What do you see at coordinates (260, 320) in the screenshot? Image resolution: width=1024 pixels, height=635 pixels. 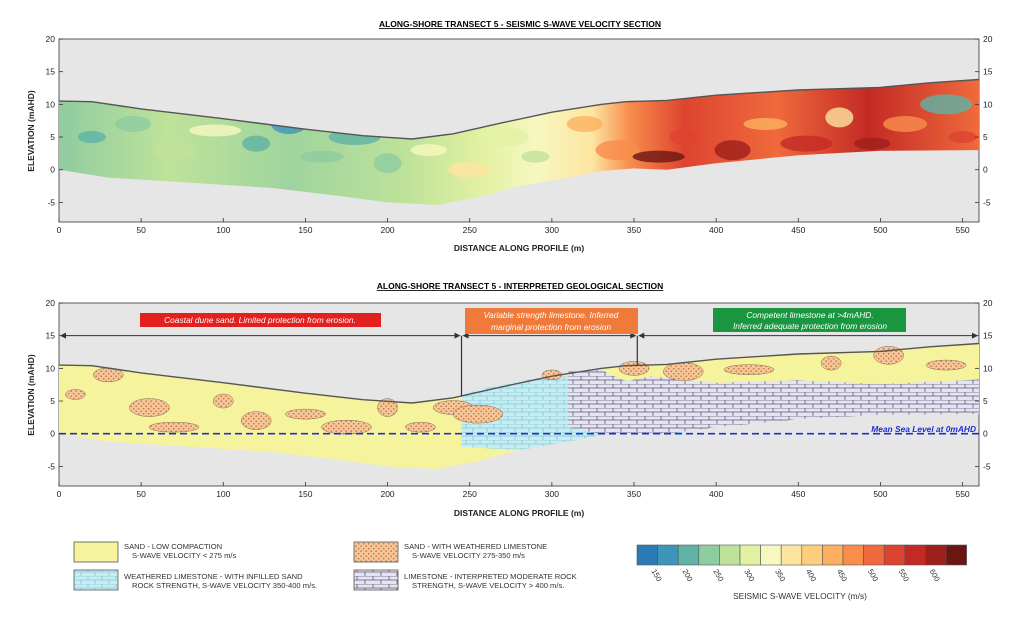 I see `zone-1-label-box` at bounding box center [260, 320].